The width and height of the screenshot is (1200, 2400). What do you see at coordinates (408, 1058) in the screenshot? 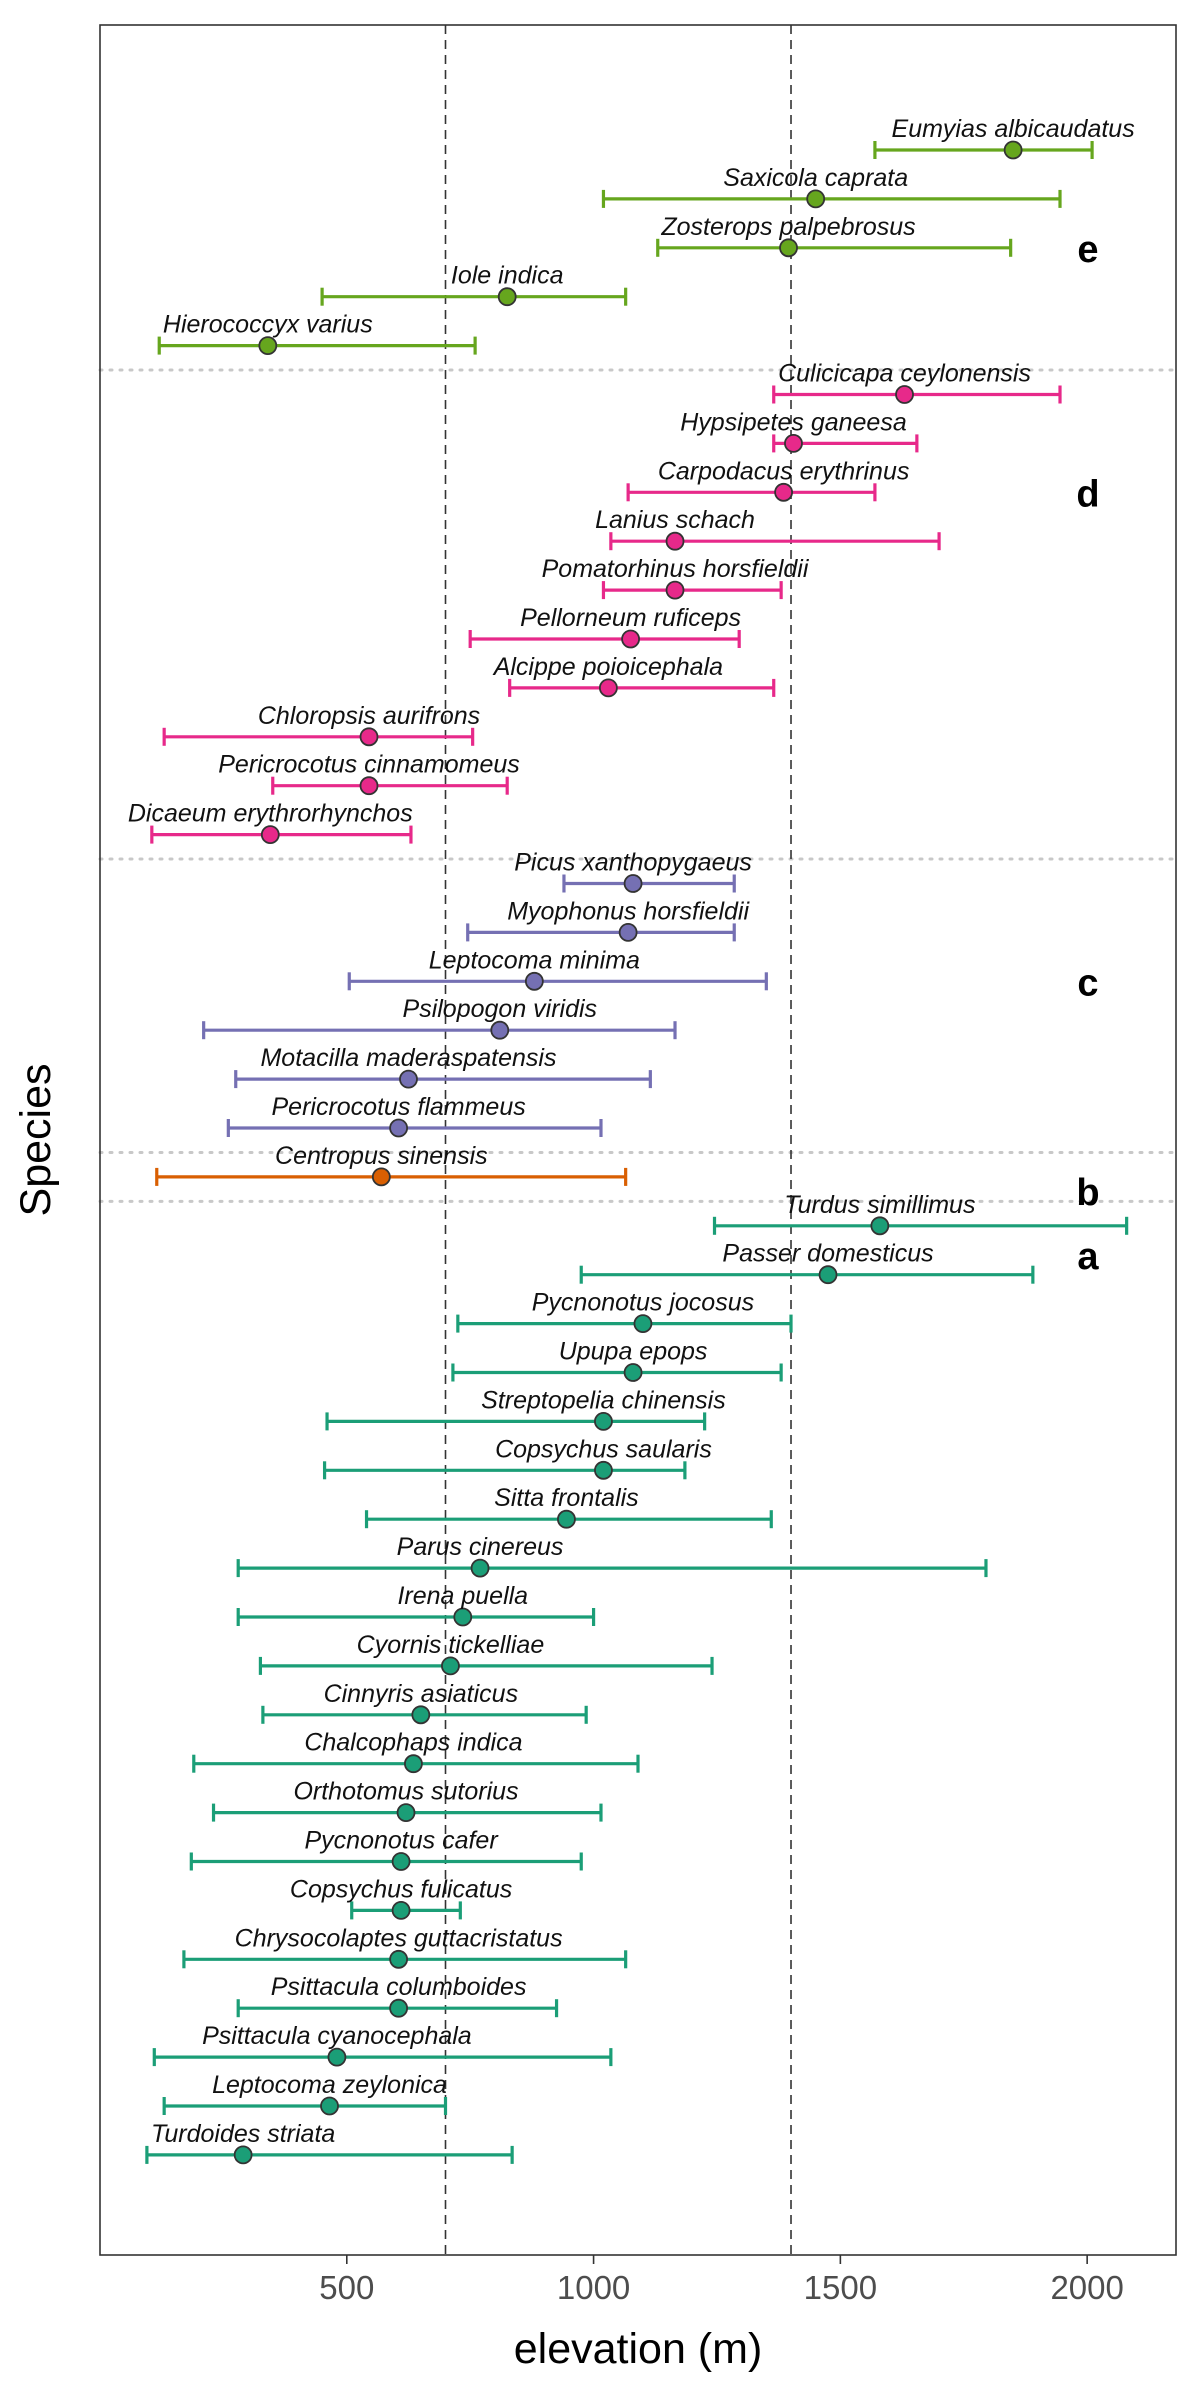
I see `species-label-motacilla-maderaspatensis: Motacilla maderaspatensis` at bounding box center [408, 1058].